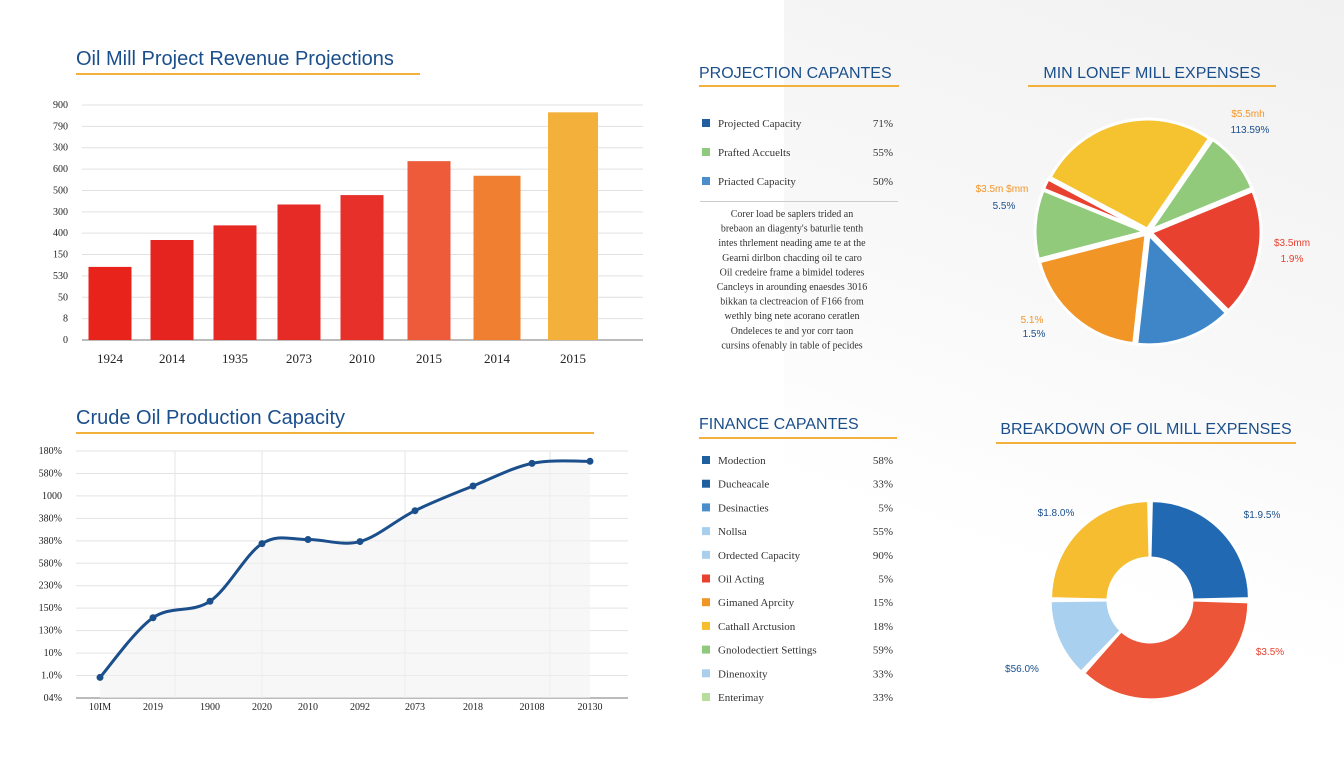  Describe the element at coordinates (52, 496) in the screenshot. I see `line-y-tick: 1000` at that location.